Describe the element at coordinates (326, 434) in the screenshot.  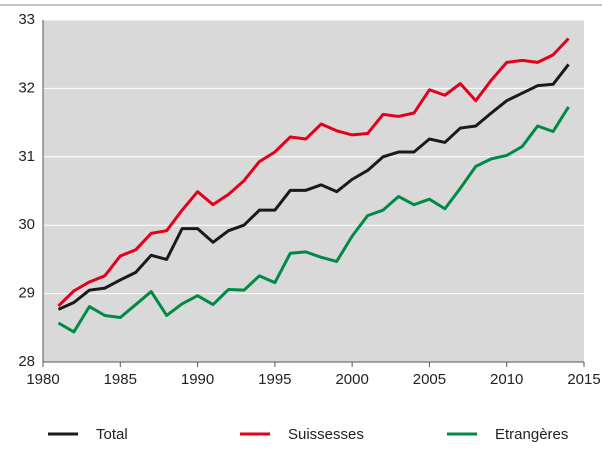
I see `legend-label: Suissesses` at that location.